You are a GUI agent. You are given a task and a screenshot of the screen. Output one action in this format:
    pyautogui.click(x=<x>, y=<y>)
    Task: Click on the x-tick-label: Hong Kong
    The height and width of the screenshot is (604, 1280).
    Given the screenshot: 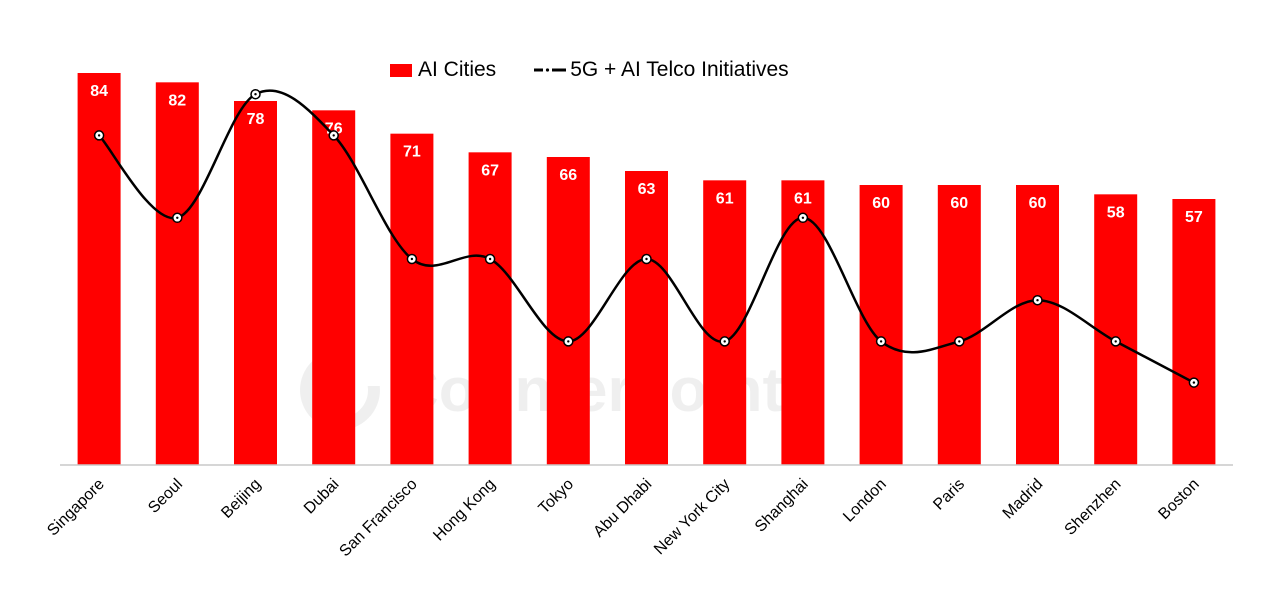 What is the action you would take?
    pyautogui.click(x=464, y=510)
    